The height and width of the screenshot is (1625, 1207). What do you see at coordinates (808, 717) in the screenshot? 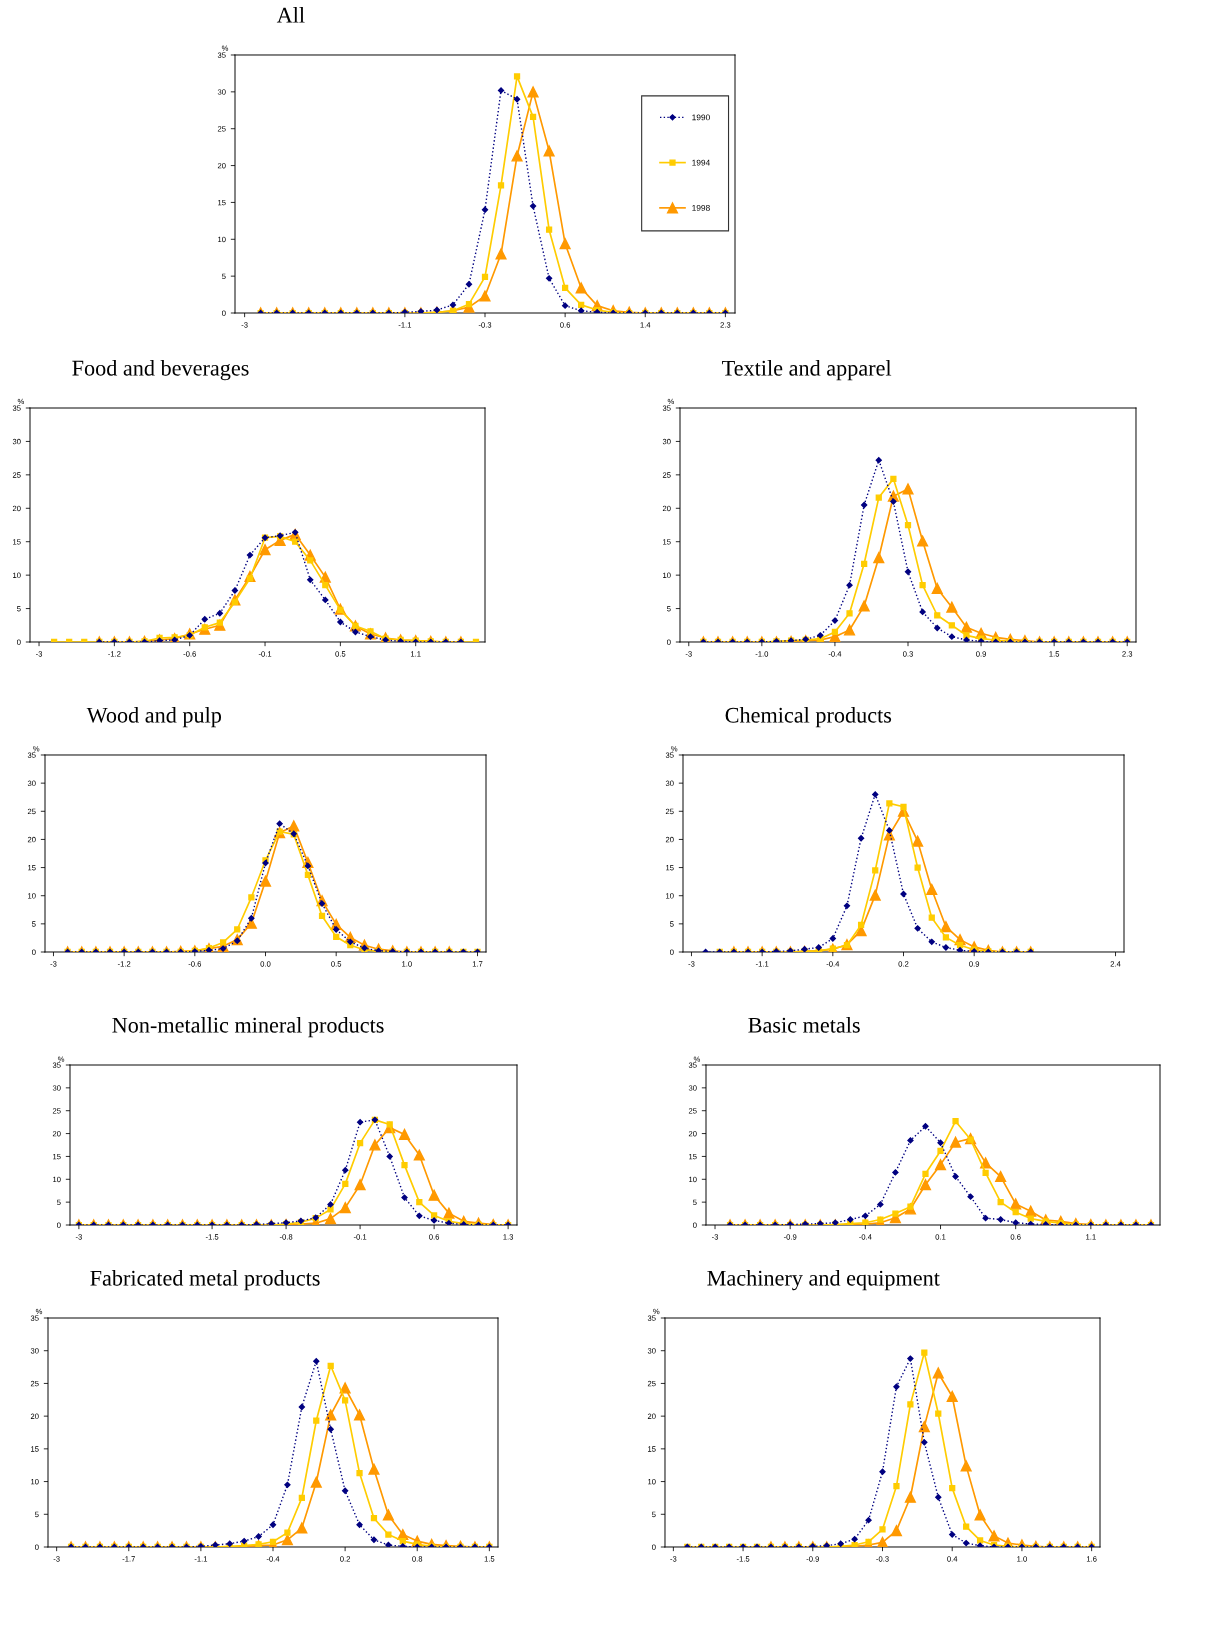
I see `chart-title: Chemical products` at bounding box center [808, 717].